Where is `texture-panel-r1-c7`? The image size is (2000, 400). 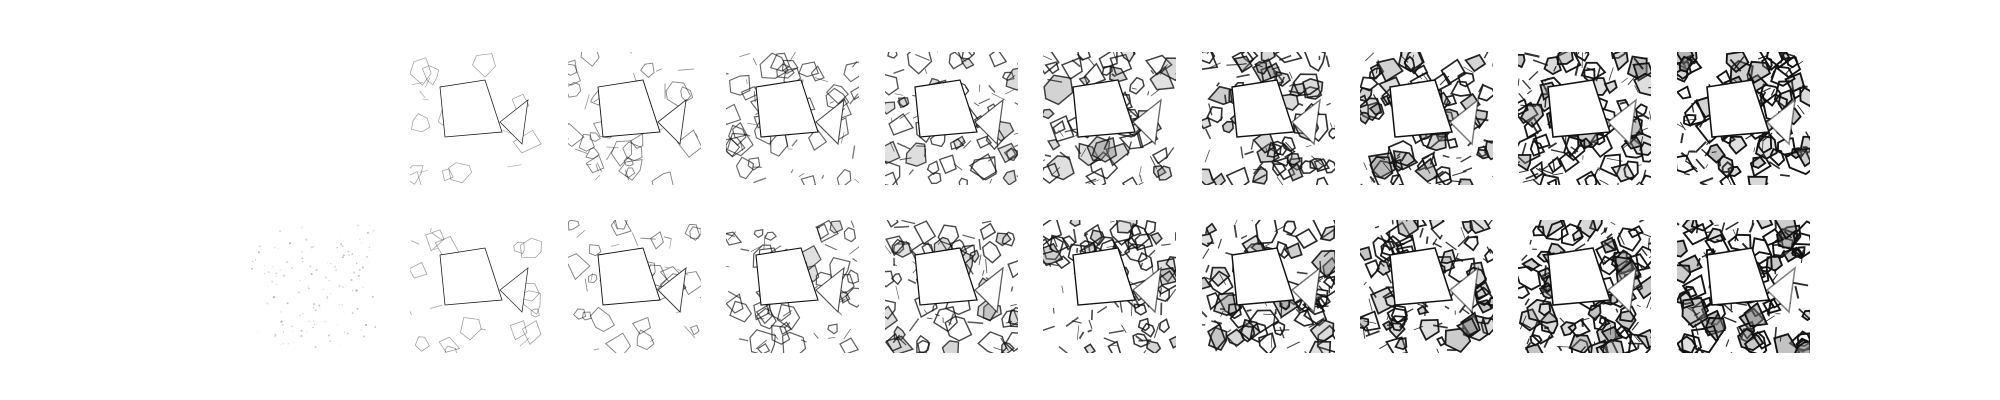 texture-panel-r1-c7 is located at coordinates (1268, 118).